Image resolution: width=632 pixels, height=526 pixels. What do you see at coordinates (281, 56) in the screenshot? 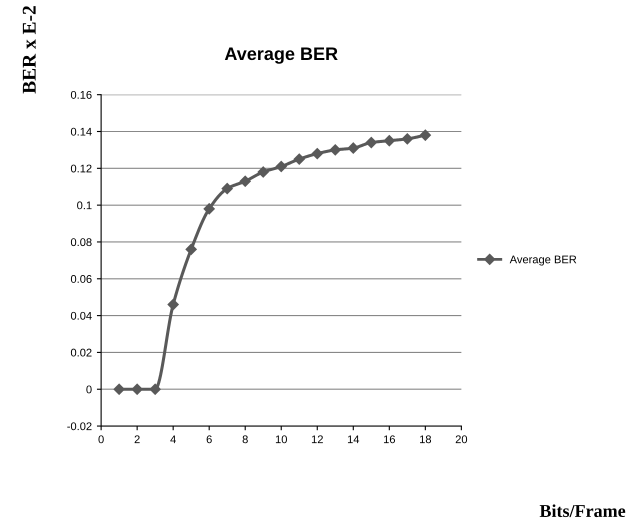
I see `chart-title: Average BER` at bounding box center [281, 56].